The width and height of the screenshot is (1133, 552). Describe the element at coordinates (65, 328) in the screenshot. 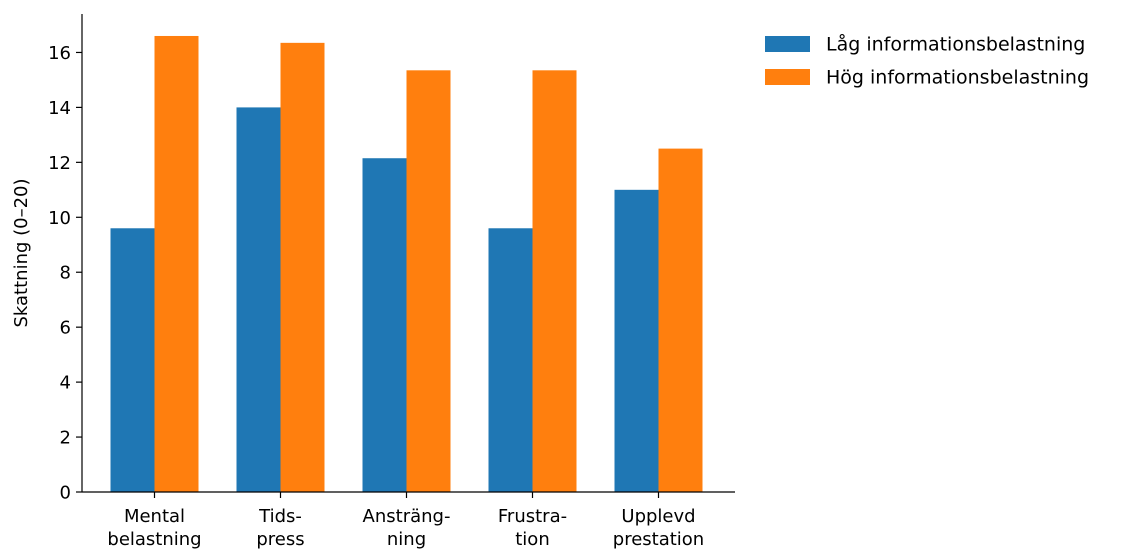

I see `y-tick-label: 6` at that location.